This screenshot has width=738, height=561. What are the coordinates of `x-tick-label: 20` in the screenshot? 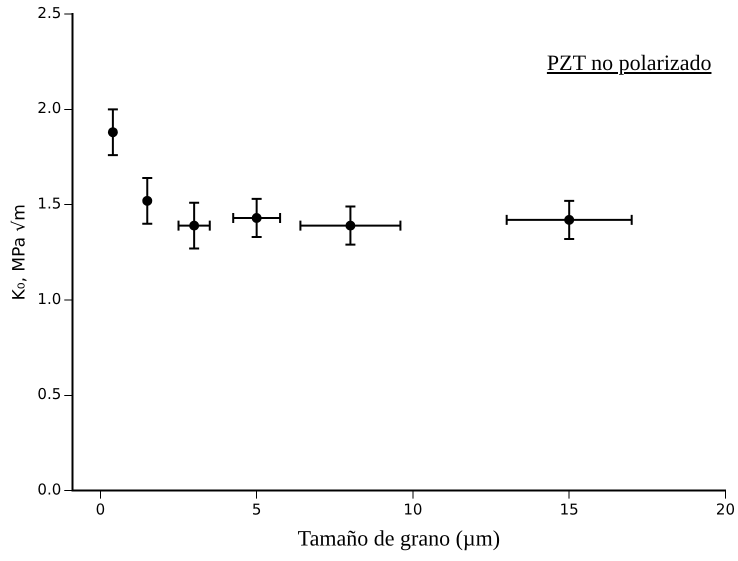 It's located at (726, 509).